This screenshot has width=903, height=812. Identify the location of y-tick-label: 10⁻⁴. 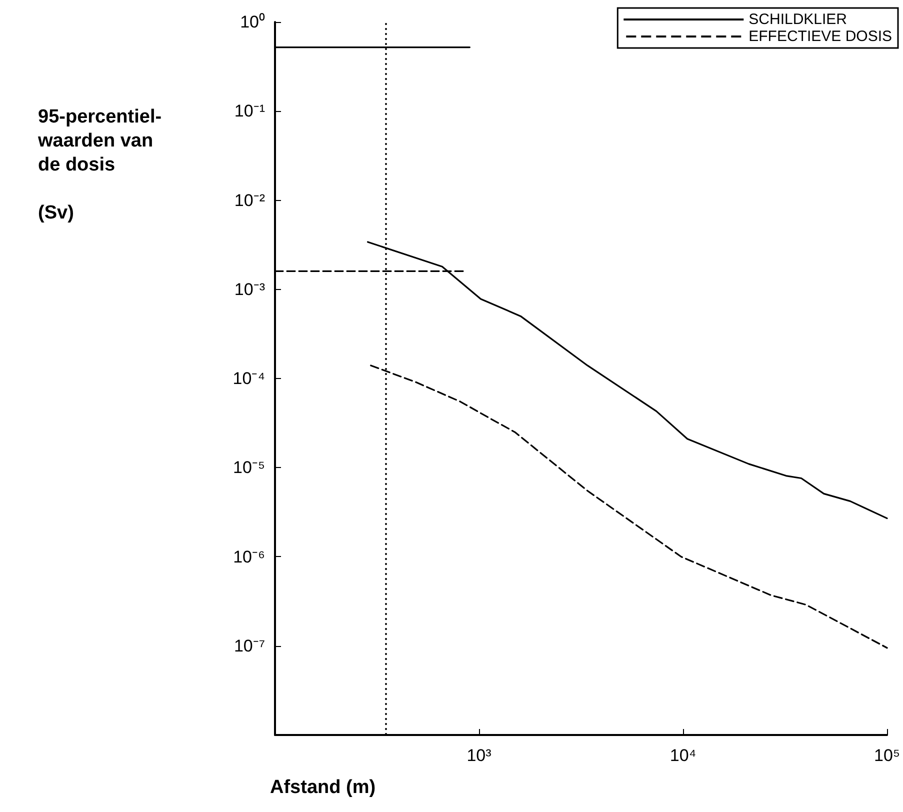
(248, 378).